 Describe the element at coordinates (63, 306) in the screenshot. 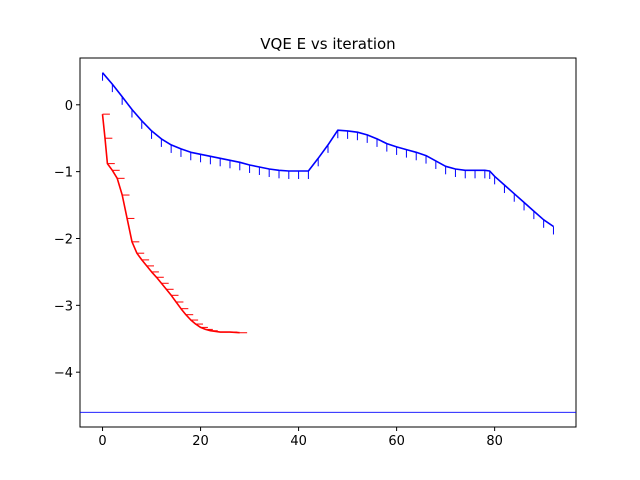

I see `y-tick-label: −3` at that location.